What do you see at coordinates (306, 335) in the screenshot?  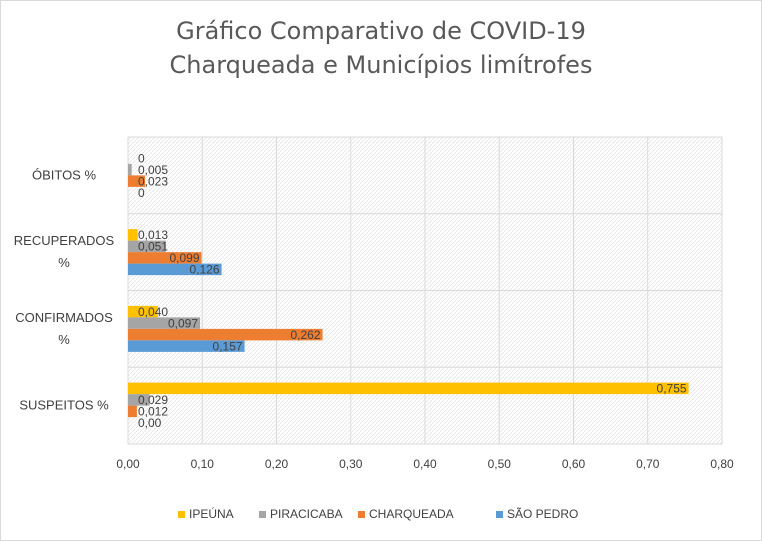 I see `data-label: 0,262` at bounding box center [306, 335].